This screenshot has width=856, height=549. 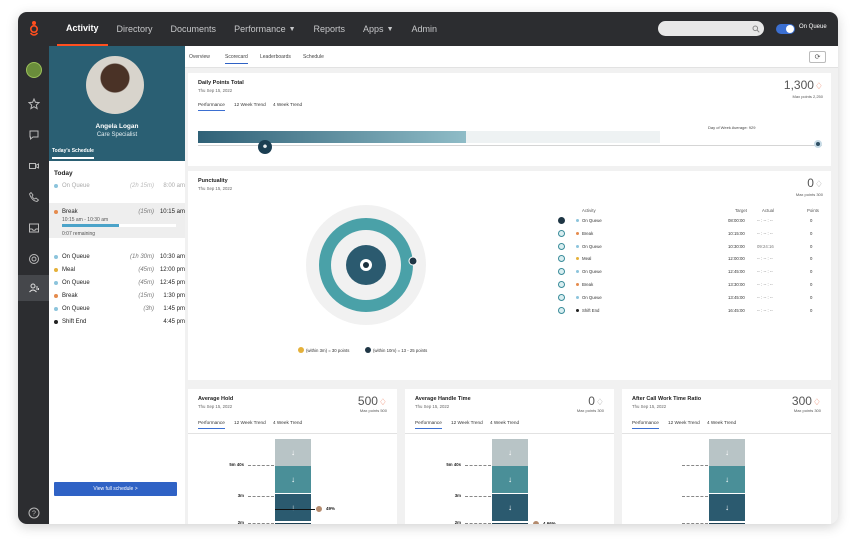 I want to click on actual-time: 09:24:16, so click(x=765, y=246).